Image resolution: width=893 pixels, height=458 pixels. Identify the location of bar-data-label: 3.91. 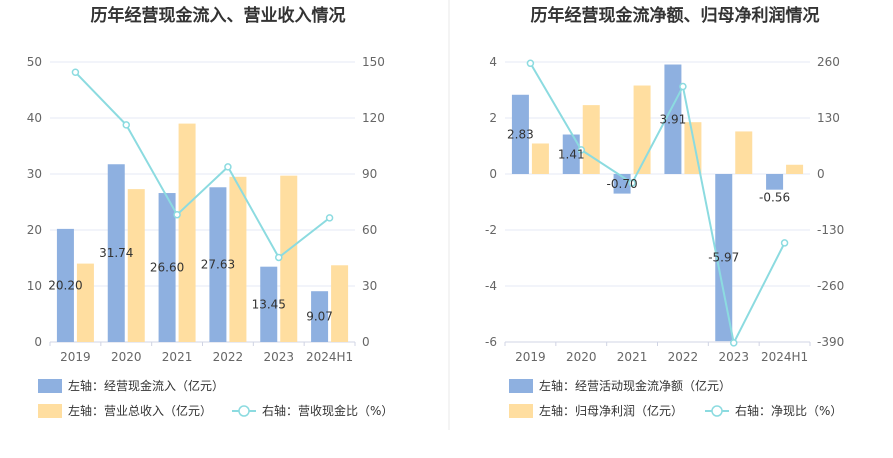
(673, 119).